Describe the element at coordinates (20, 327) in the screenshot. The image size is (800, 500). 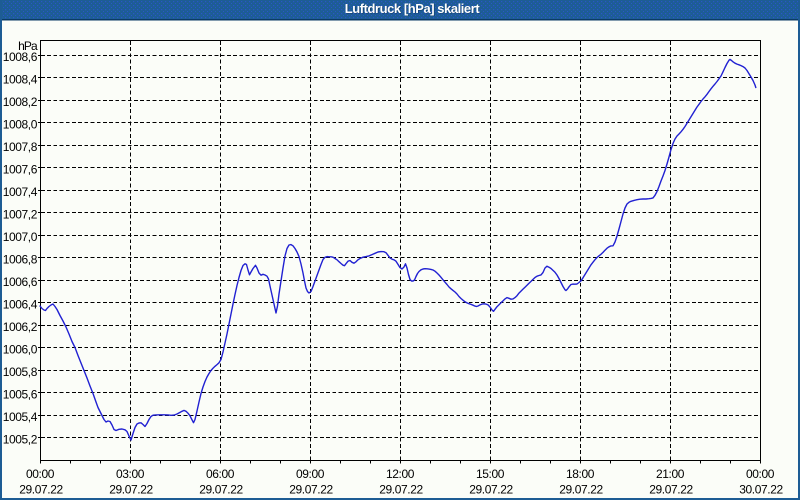
I see `svg-text: 1006,2` at that location.